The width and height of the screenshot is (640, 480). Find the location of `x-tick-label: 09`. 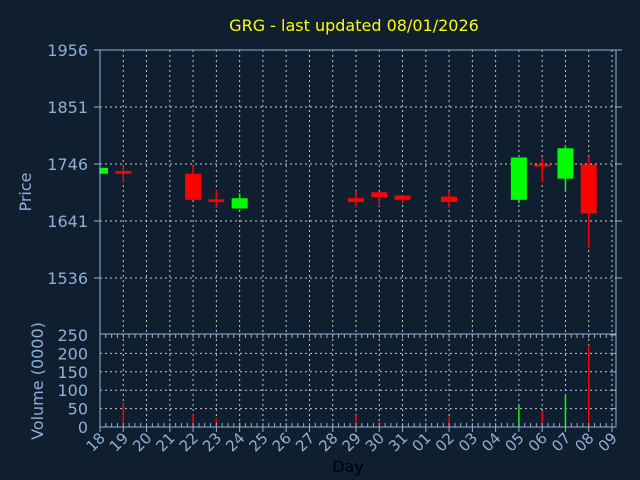

x-tick-label: 09 is located at coordinates (608, 442).